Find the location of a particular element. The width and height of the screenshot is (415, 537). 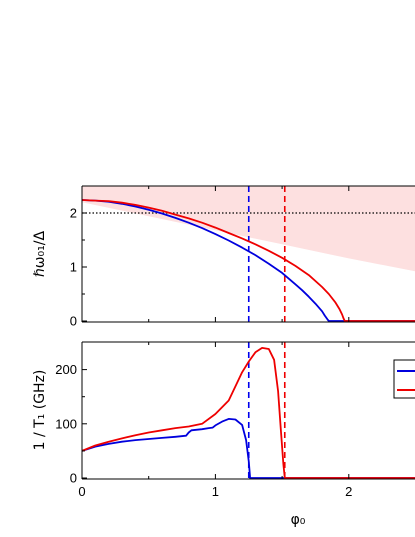

bottom-x-tick-label: 0 is located at coordinates (81, 491).